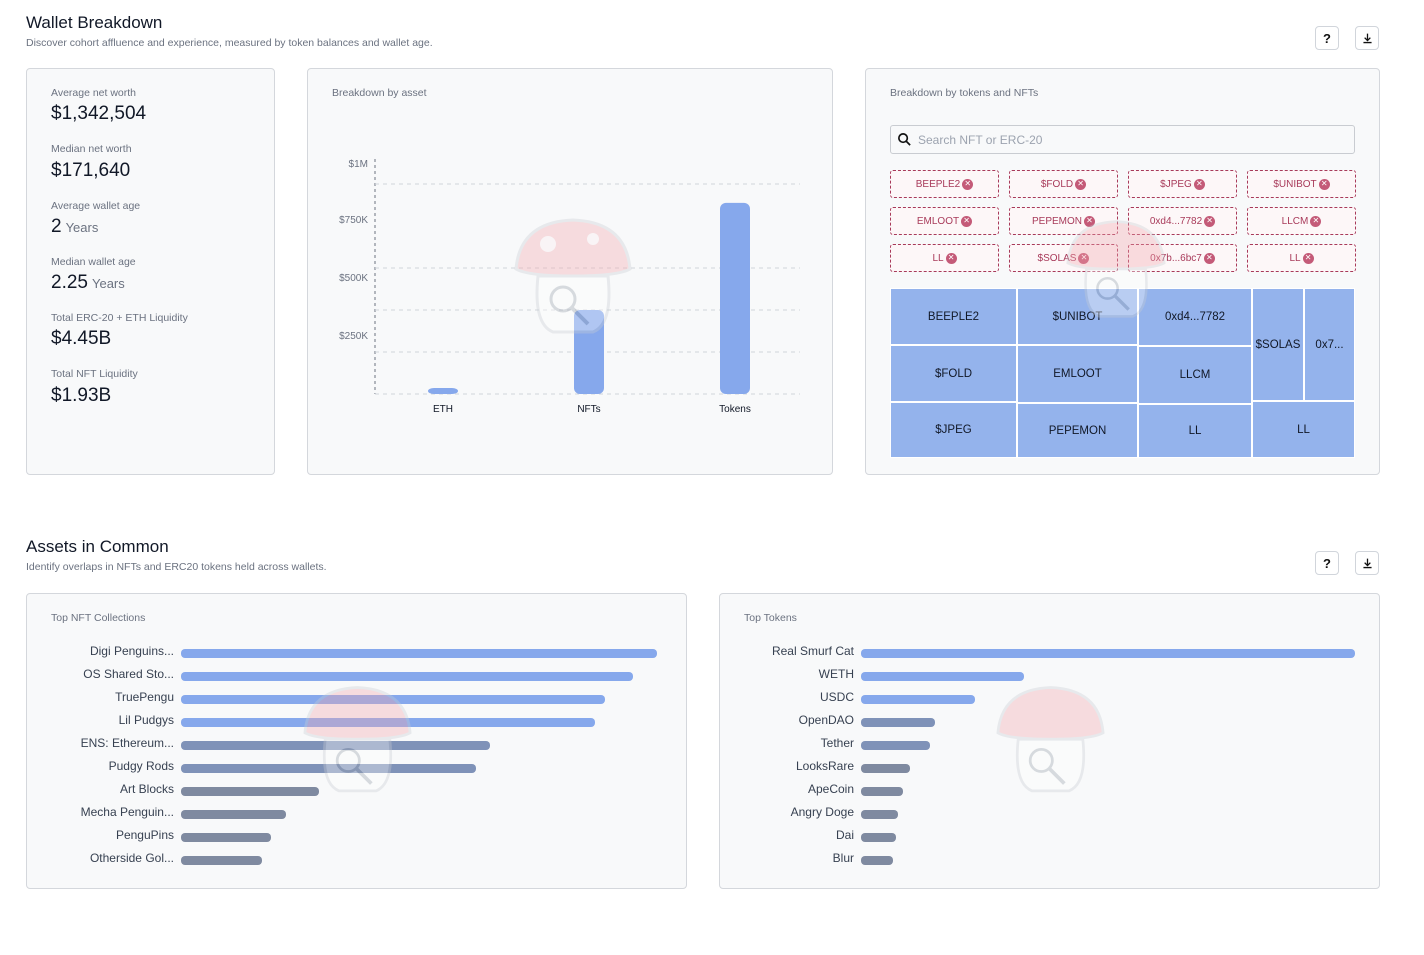 This screenshot has width=1424, height=955. What do you see at coordinates (904, 139) in the screenshot?
I see `search-icon` at bounding box center [904, 139].